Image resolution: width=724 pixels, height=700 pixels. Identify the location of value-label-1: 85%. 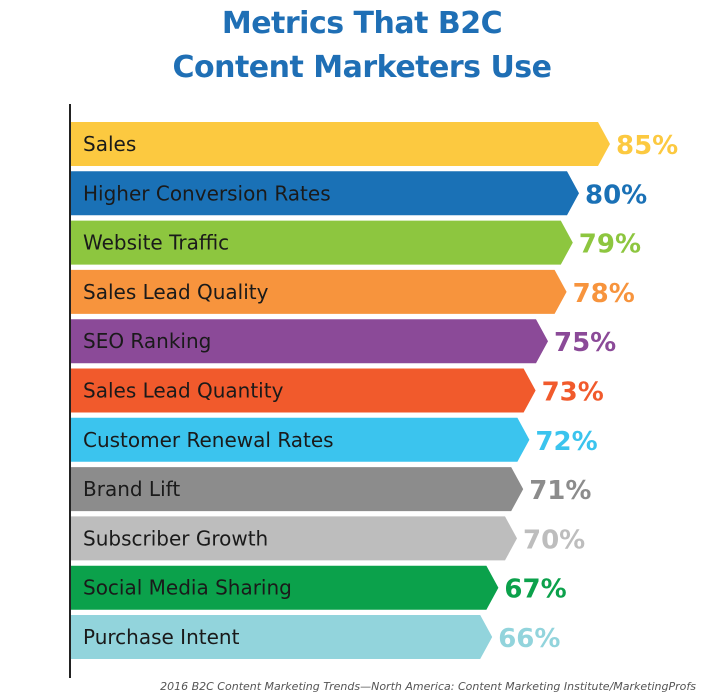
(647, 146).